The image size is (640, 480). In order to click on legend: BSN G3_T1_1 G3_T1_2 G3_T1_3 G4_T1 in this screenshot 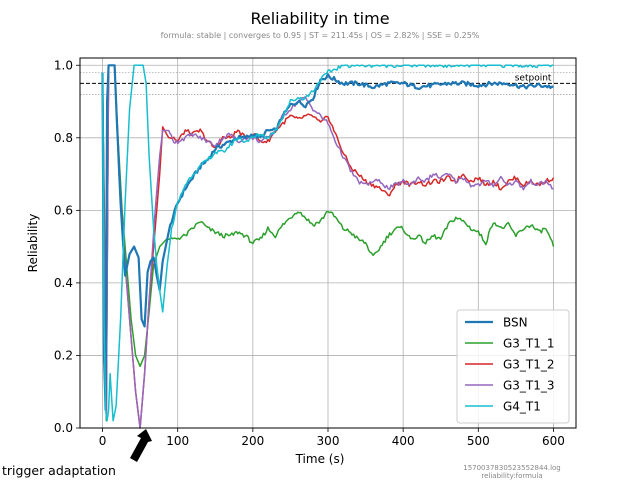, I will do `click(513, 366)`.